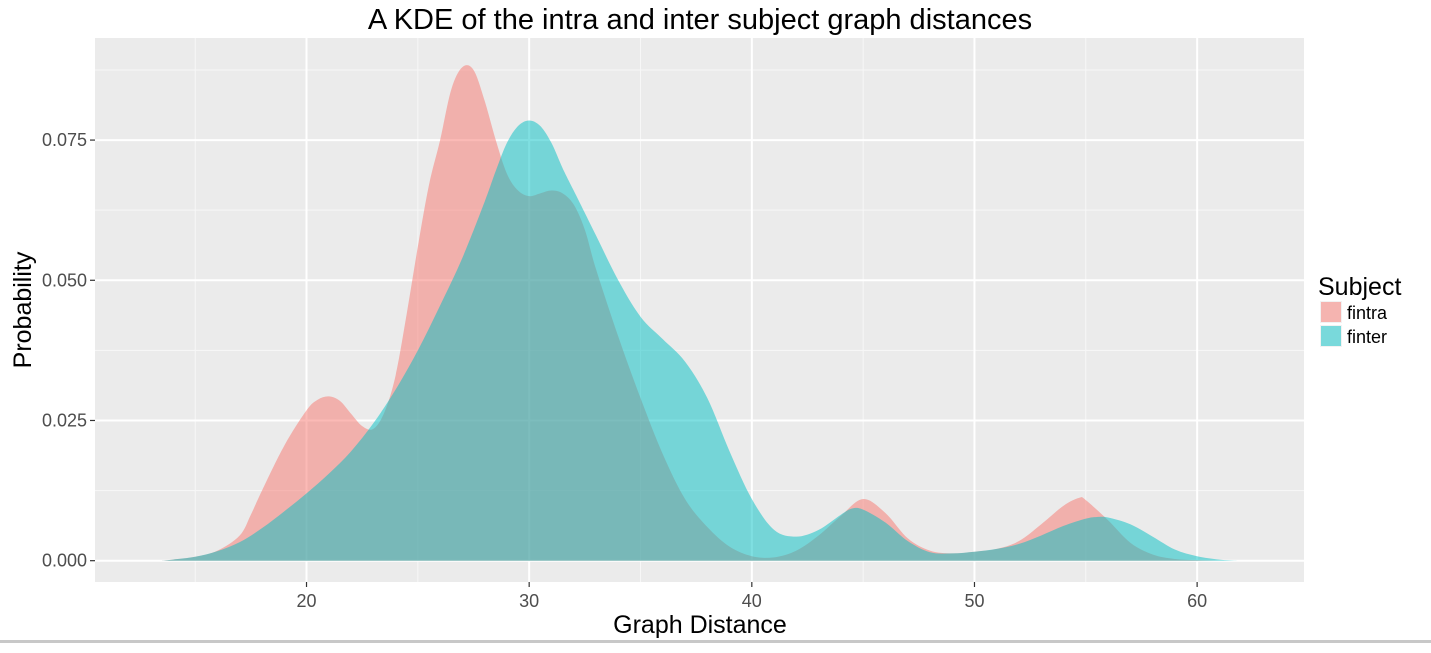 The height and width of the screenshot is (653, 1431). I want to click on y-axis-title: Probability, so click(23, 309).